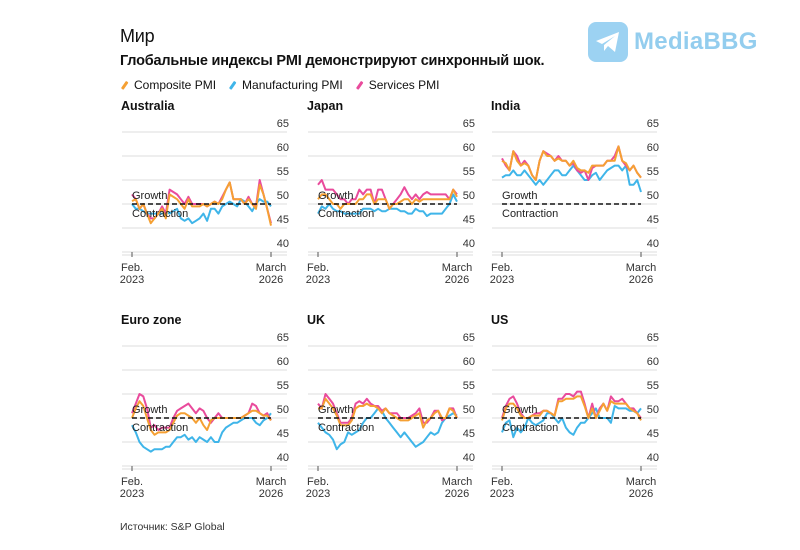 The height and width of the screenshot is (550, 800). I want to click on panel-title: Japan, so click(325, 106).